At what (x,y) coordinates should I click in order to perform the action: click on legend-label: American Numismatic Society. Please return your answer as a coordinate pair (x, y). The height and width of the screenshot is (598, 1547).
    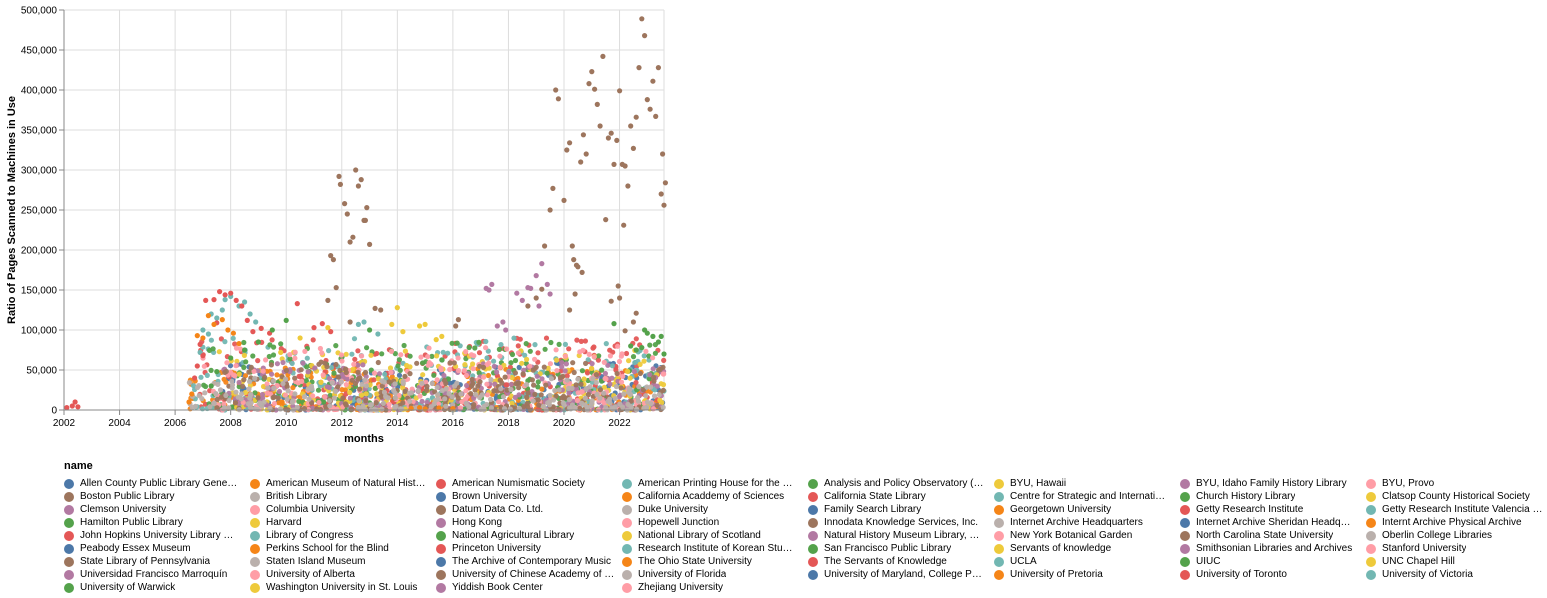
    Looking at the image, I should click on (518, 483).